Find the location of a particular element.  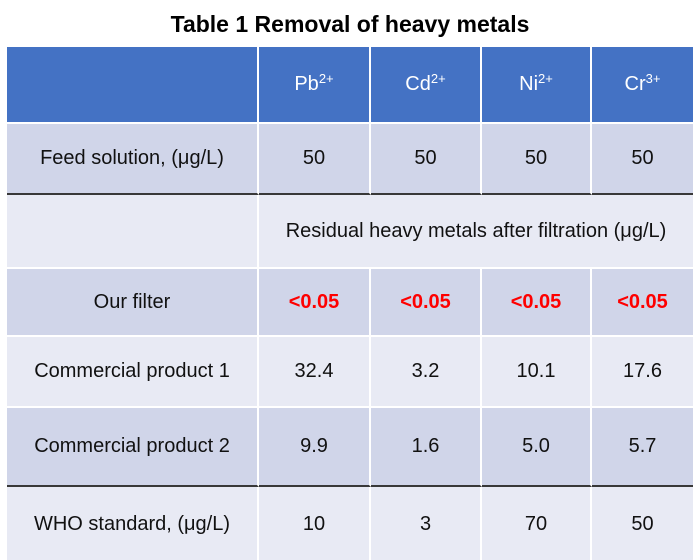

header-empty-cell is located at coordinates (133, 85).